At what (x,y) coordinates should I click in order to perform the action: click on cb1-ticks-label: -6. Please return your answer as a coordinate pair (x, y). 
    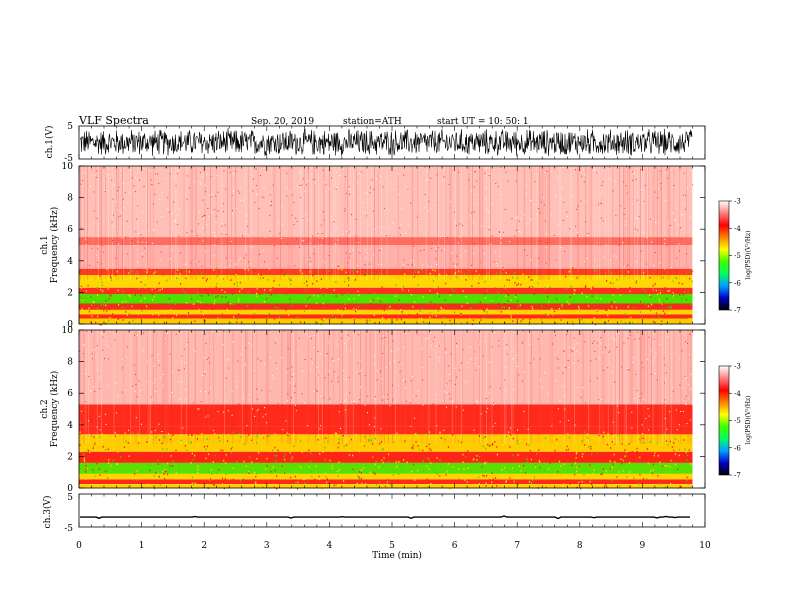
    Looking at the image, I should click on (737, 283).